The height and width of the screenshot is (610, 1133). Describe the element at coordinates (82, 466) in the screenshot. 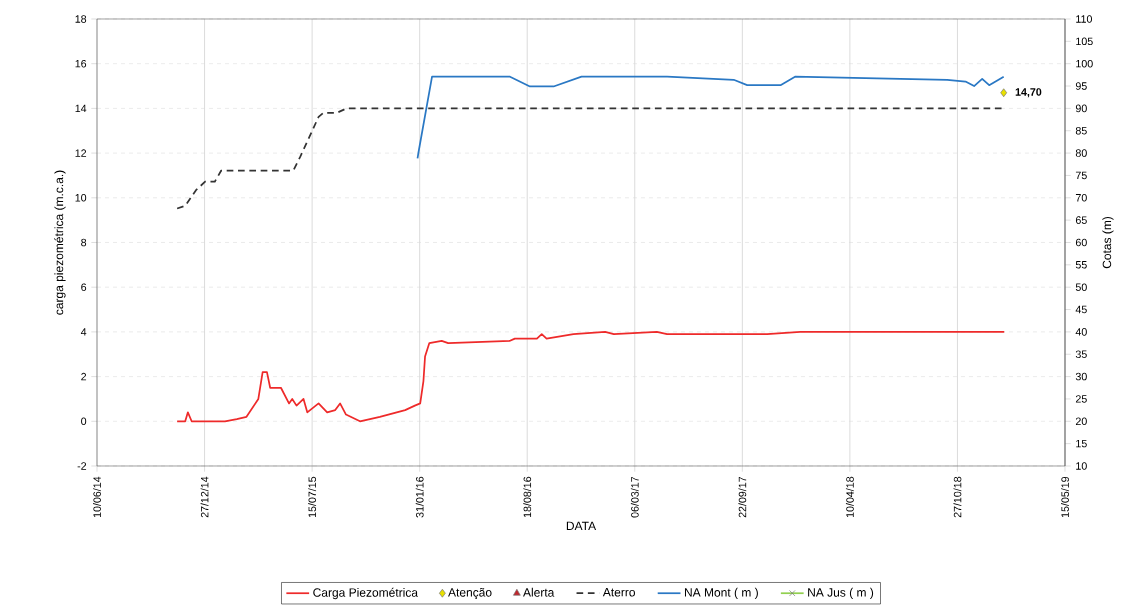

I see `y-tick-label: -2` at that location.